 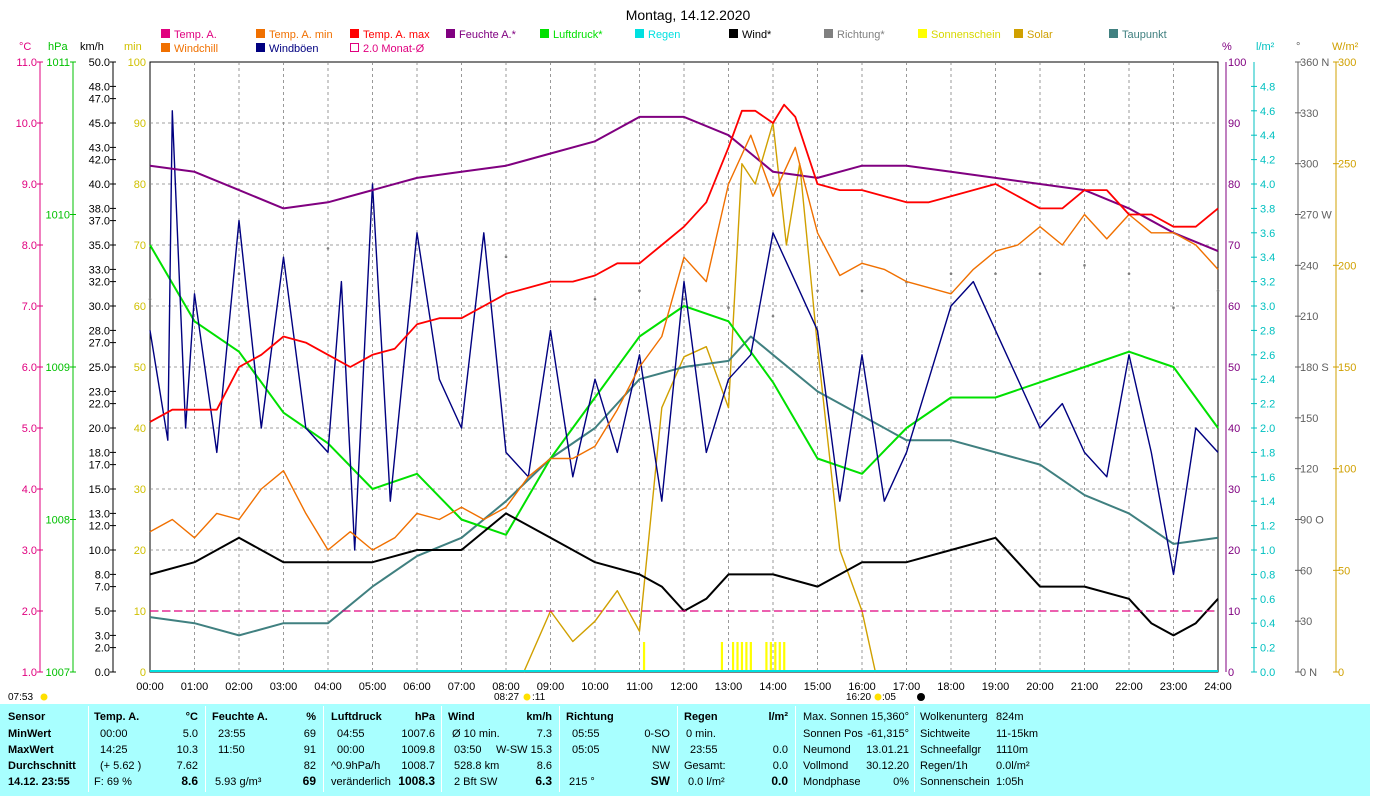 I want to click on pct-tick: 10, so click(x=1234, y=612).